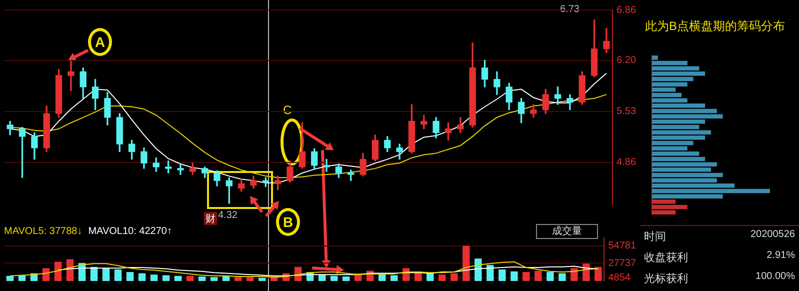 The width and height of the screenshot is (799, 291). What do you see at coordinates (622, 263) in the screenshot?
I see `y-tick-label: 27737` at bounding box center [622, 263].